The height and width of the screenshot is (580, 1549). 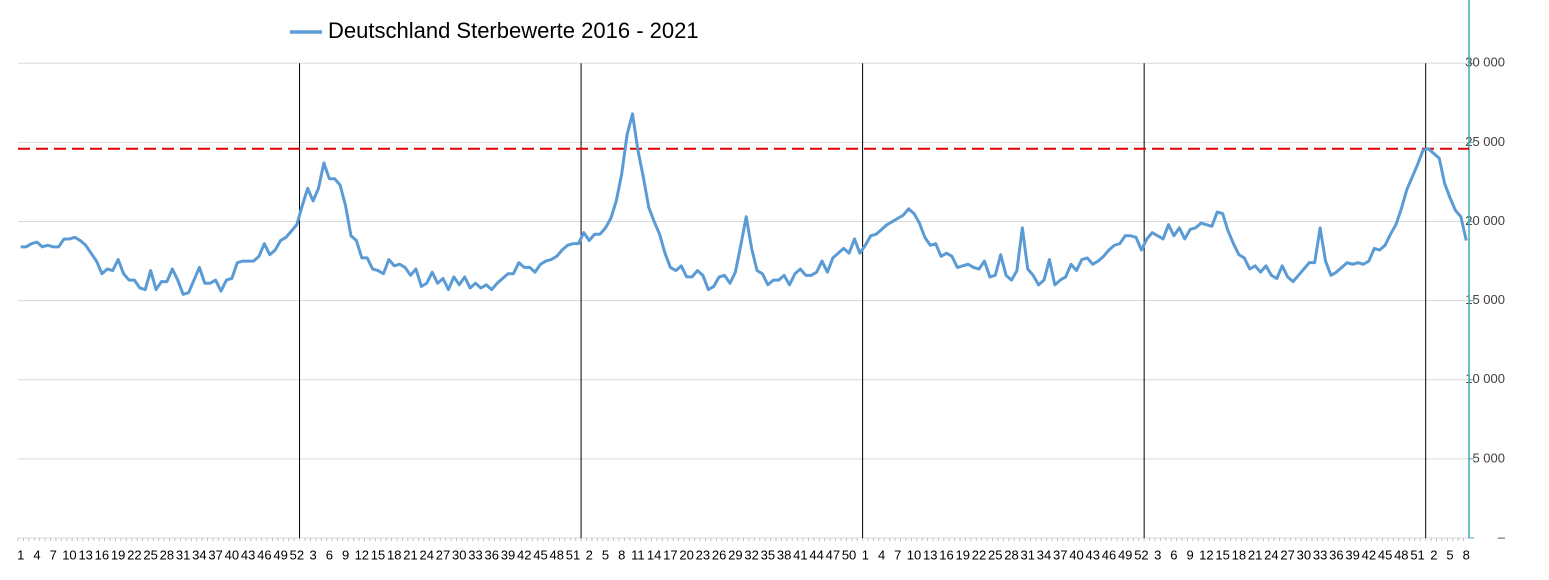 I want to click on x-tick-label: 26, so click(x=719, y=554).